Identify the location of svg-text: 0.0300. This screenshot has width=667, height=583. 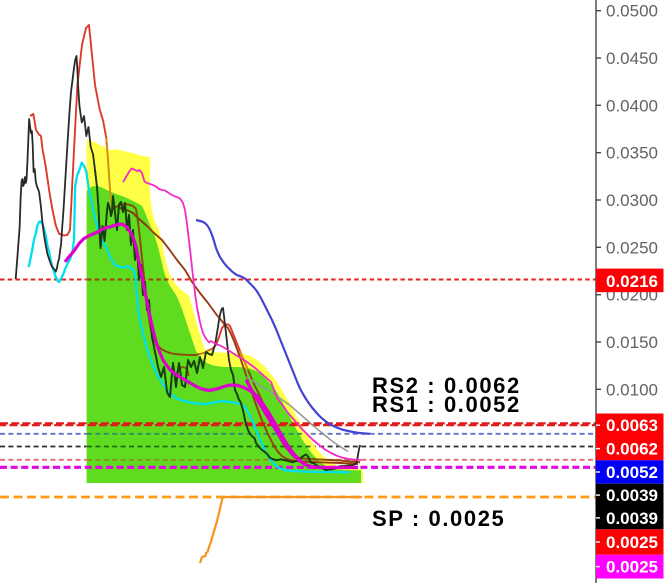
(632, 200).